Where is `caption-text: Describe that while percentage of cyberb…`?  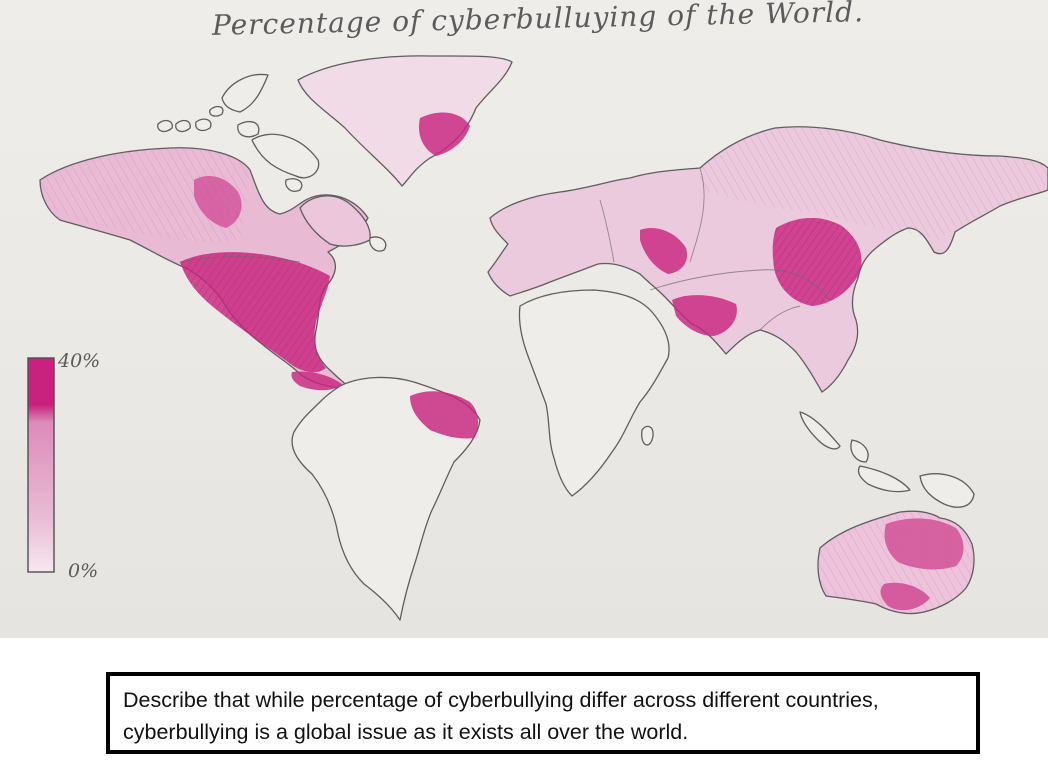
caption-text: Describe that while percentage of cyberb… is located at coordinates (501, 716).